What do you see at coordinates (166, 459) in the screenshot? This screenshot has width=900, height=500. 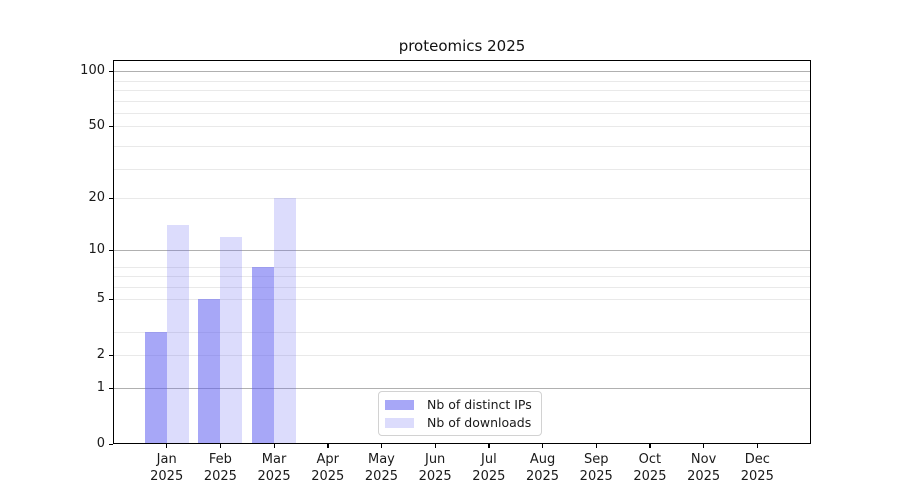 I see `x-tick-month: Jan` at bounding box center [166, 459].